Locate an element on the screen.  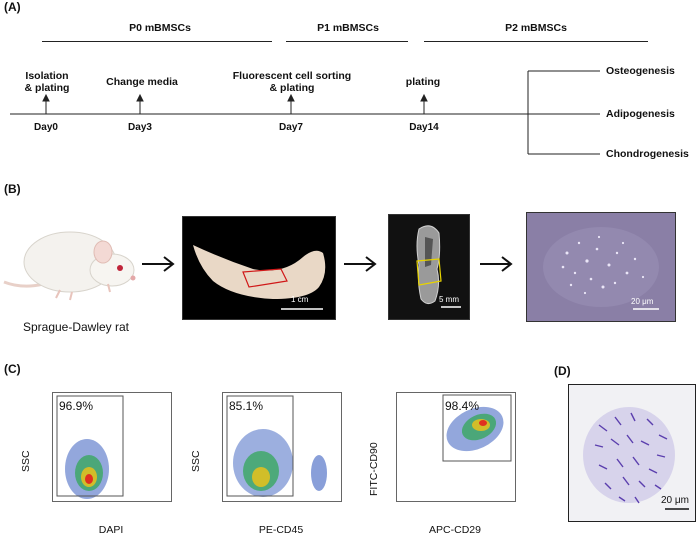
flow-plot-cd45: 85.1% is located at coordinates (282, 447).